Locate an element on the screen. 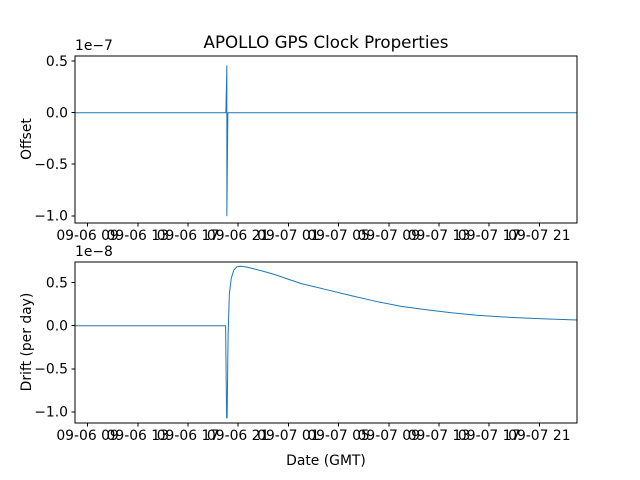  y-axis-label-drift: Drift (per day) is located at coordinates (27, 342).